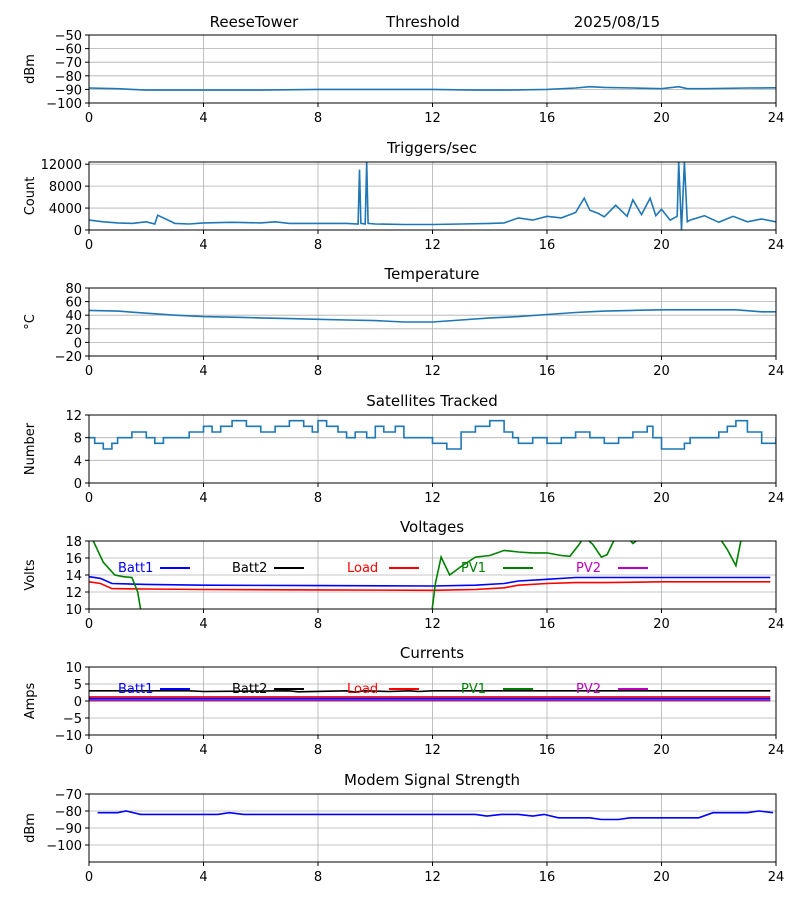 The width and height of the screenshot is (800, 900). What do you see at coordinates (65, 209) in the screenshot?
I see `y-tick-label: 4000` at bounding box center [65, 209].